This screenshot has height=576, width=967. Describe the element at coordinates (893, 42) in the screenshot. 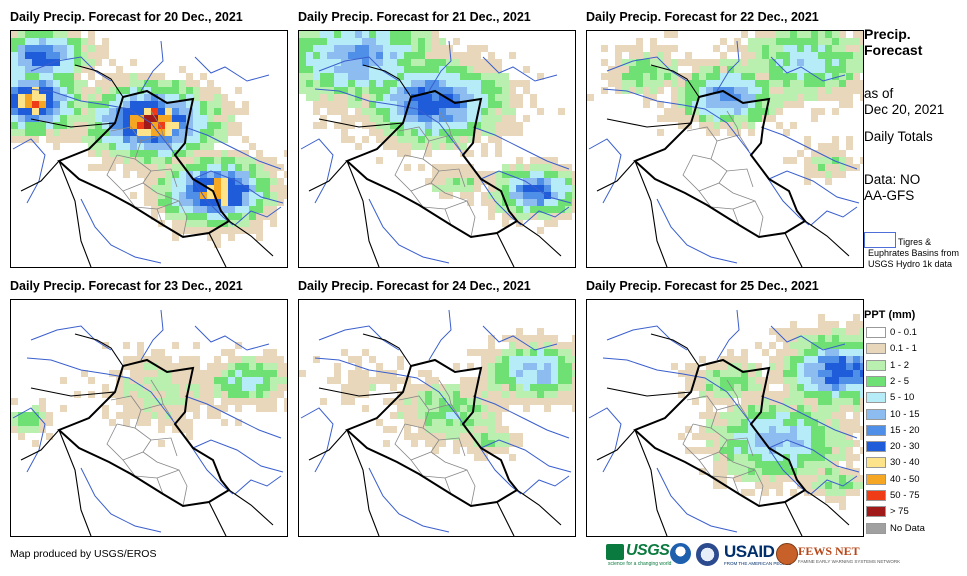

I see `legend-title: Precip. Forecast` at that location.